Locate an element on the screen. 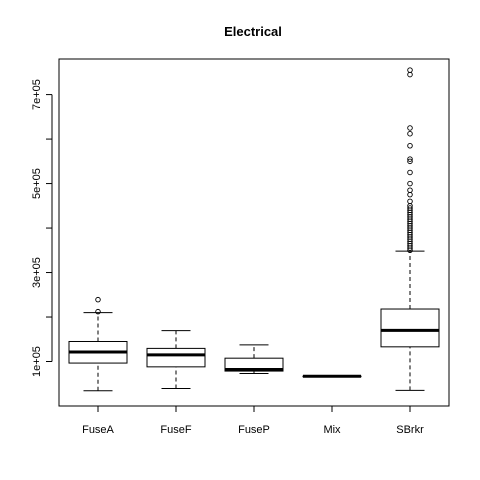 The image size is (480, 480). iqr-box-sbrkr is located at coordinates (410, 328).